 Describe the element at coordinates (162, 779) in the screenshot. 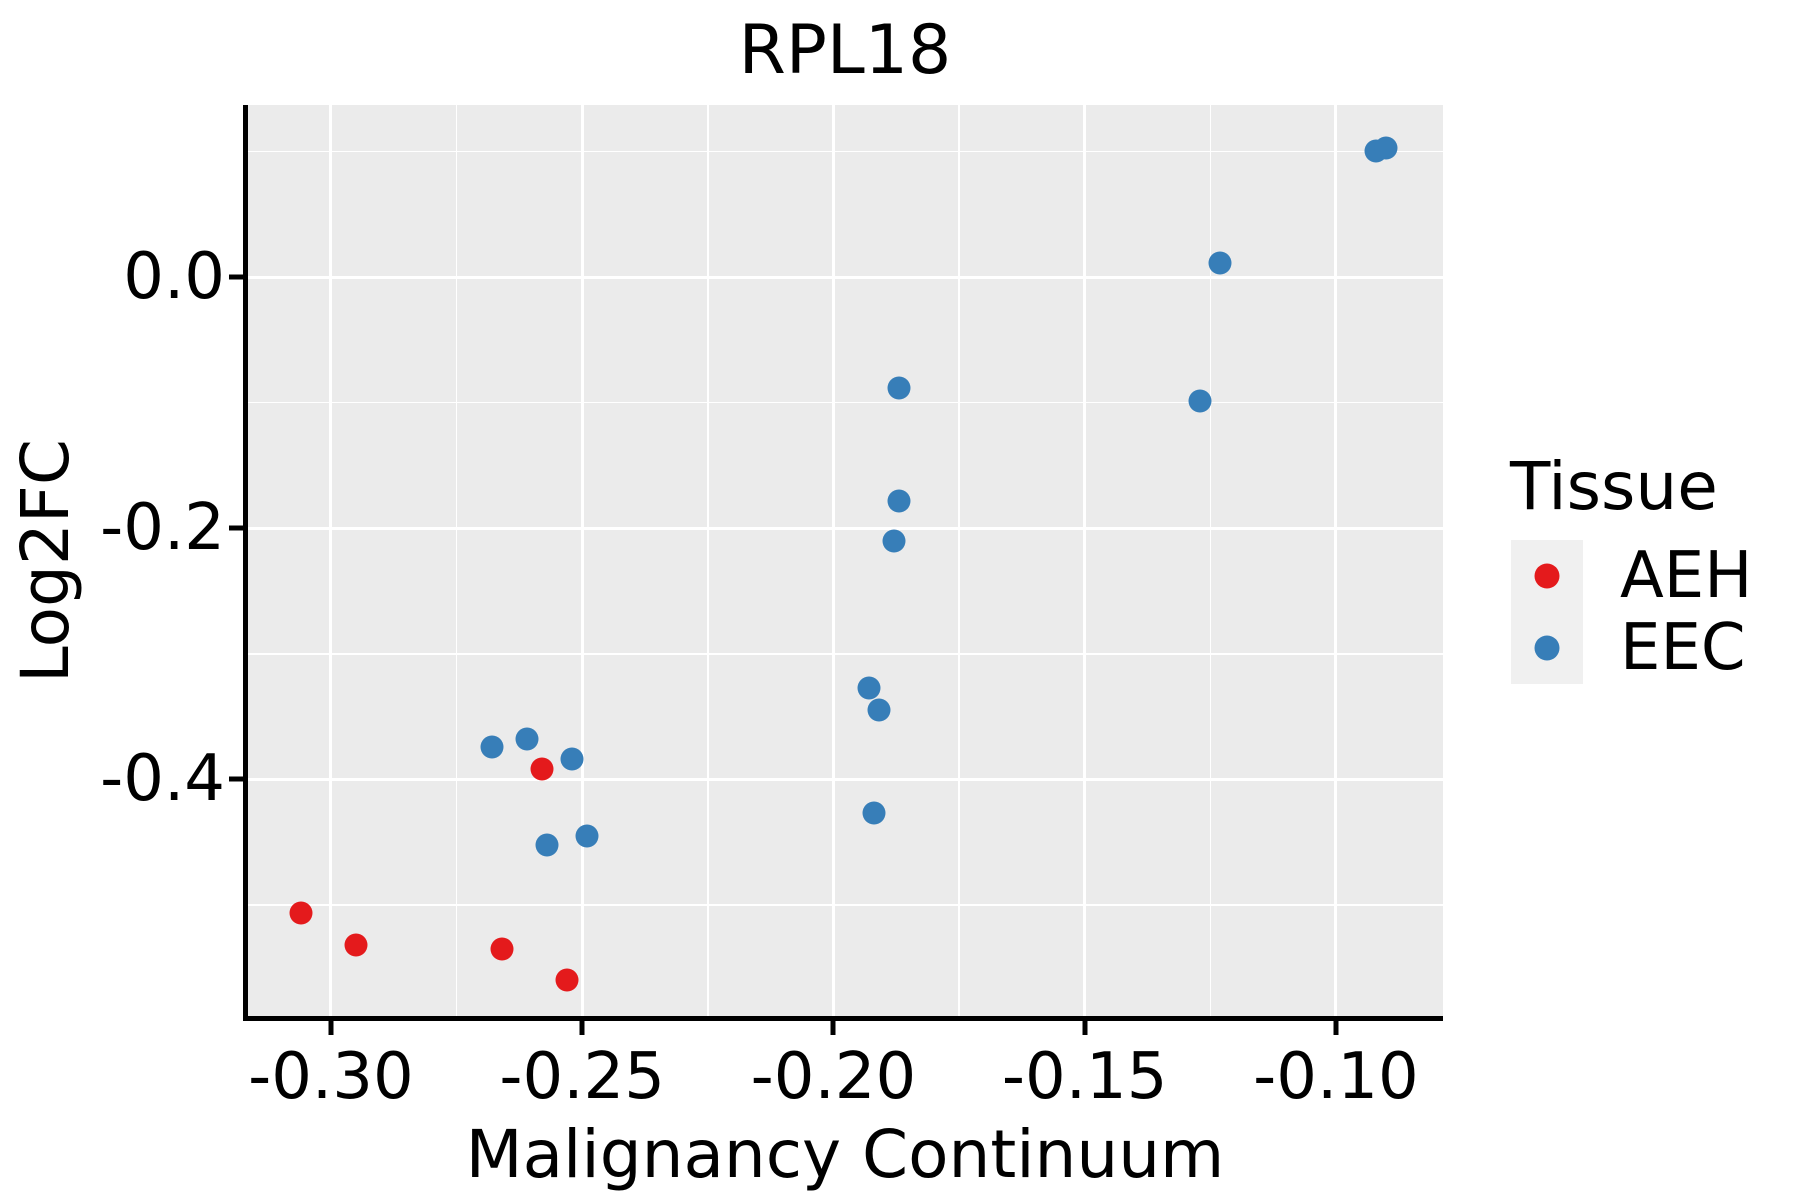

I see `y-tick-label: -0.4` at that location.